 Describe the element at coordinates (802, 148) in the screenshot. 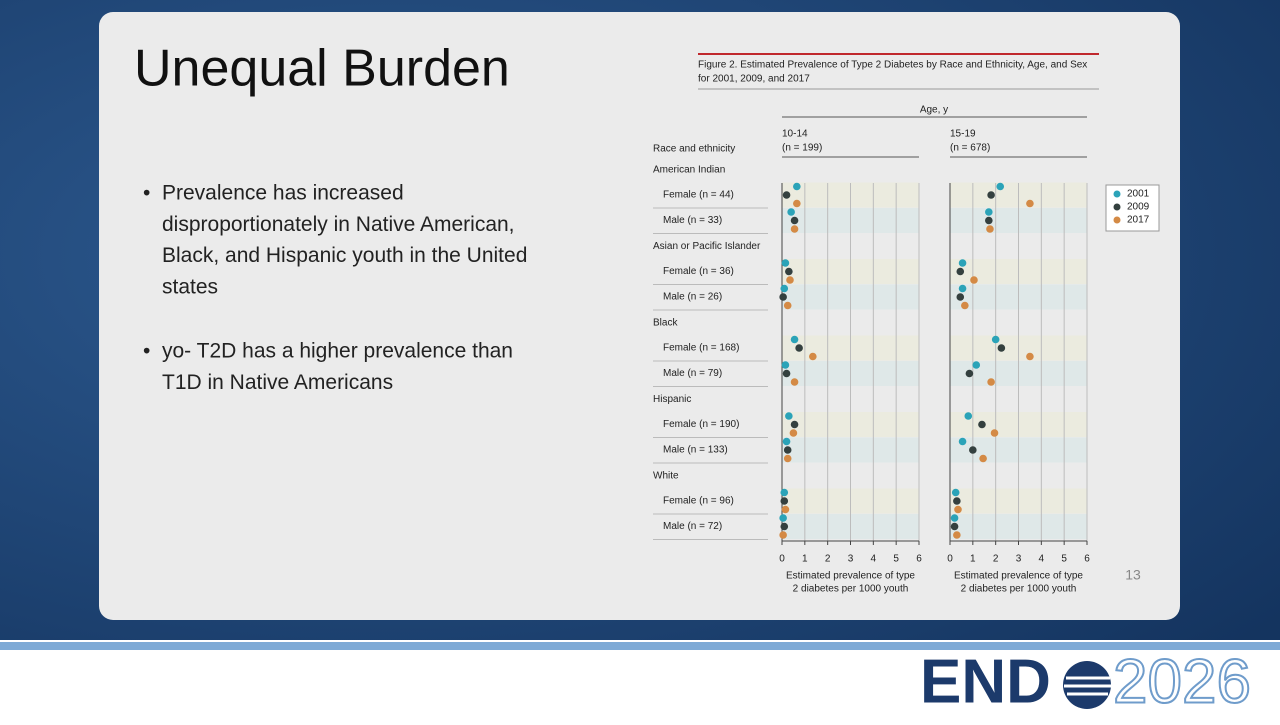

I see `panel-subtitle: (n = 199)` at that location.